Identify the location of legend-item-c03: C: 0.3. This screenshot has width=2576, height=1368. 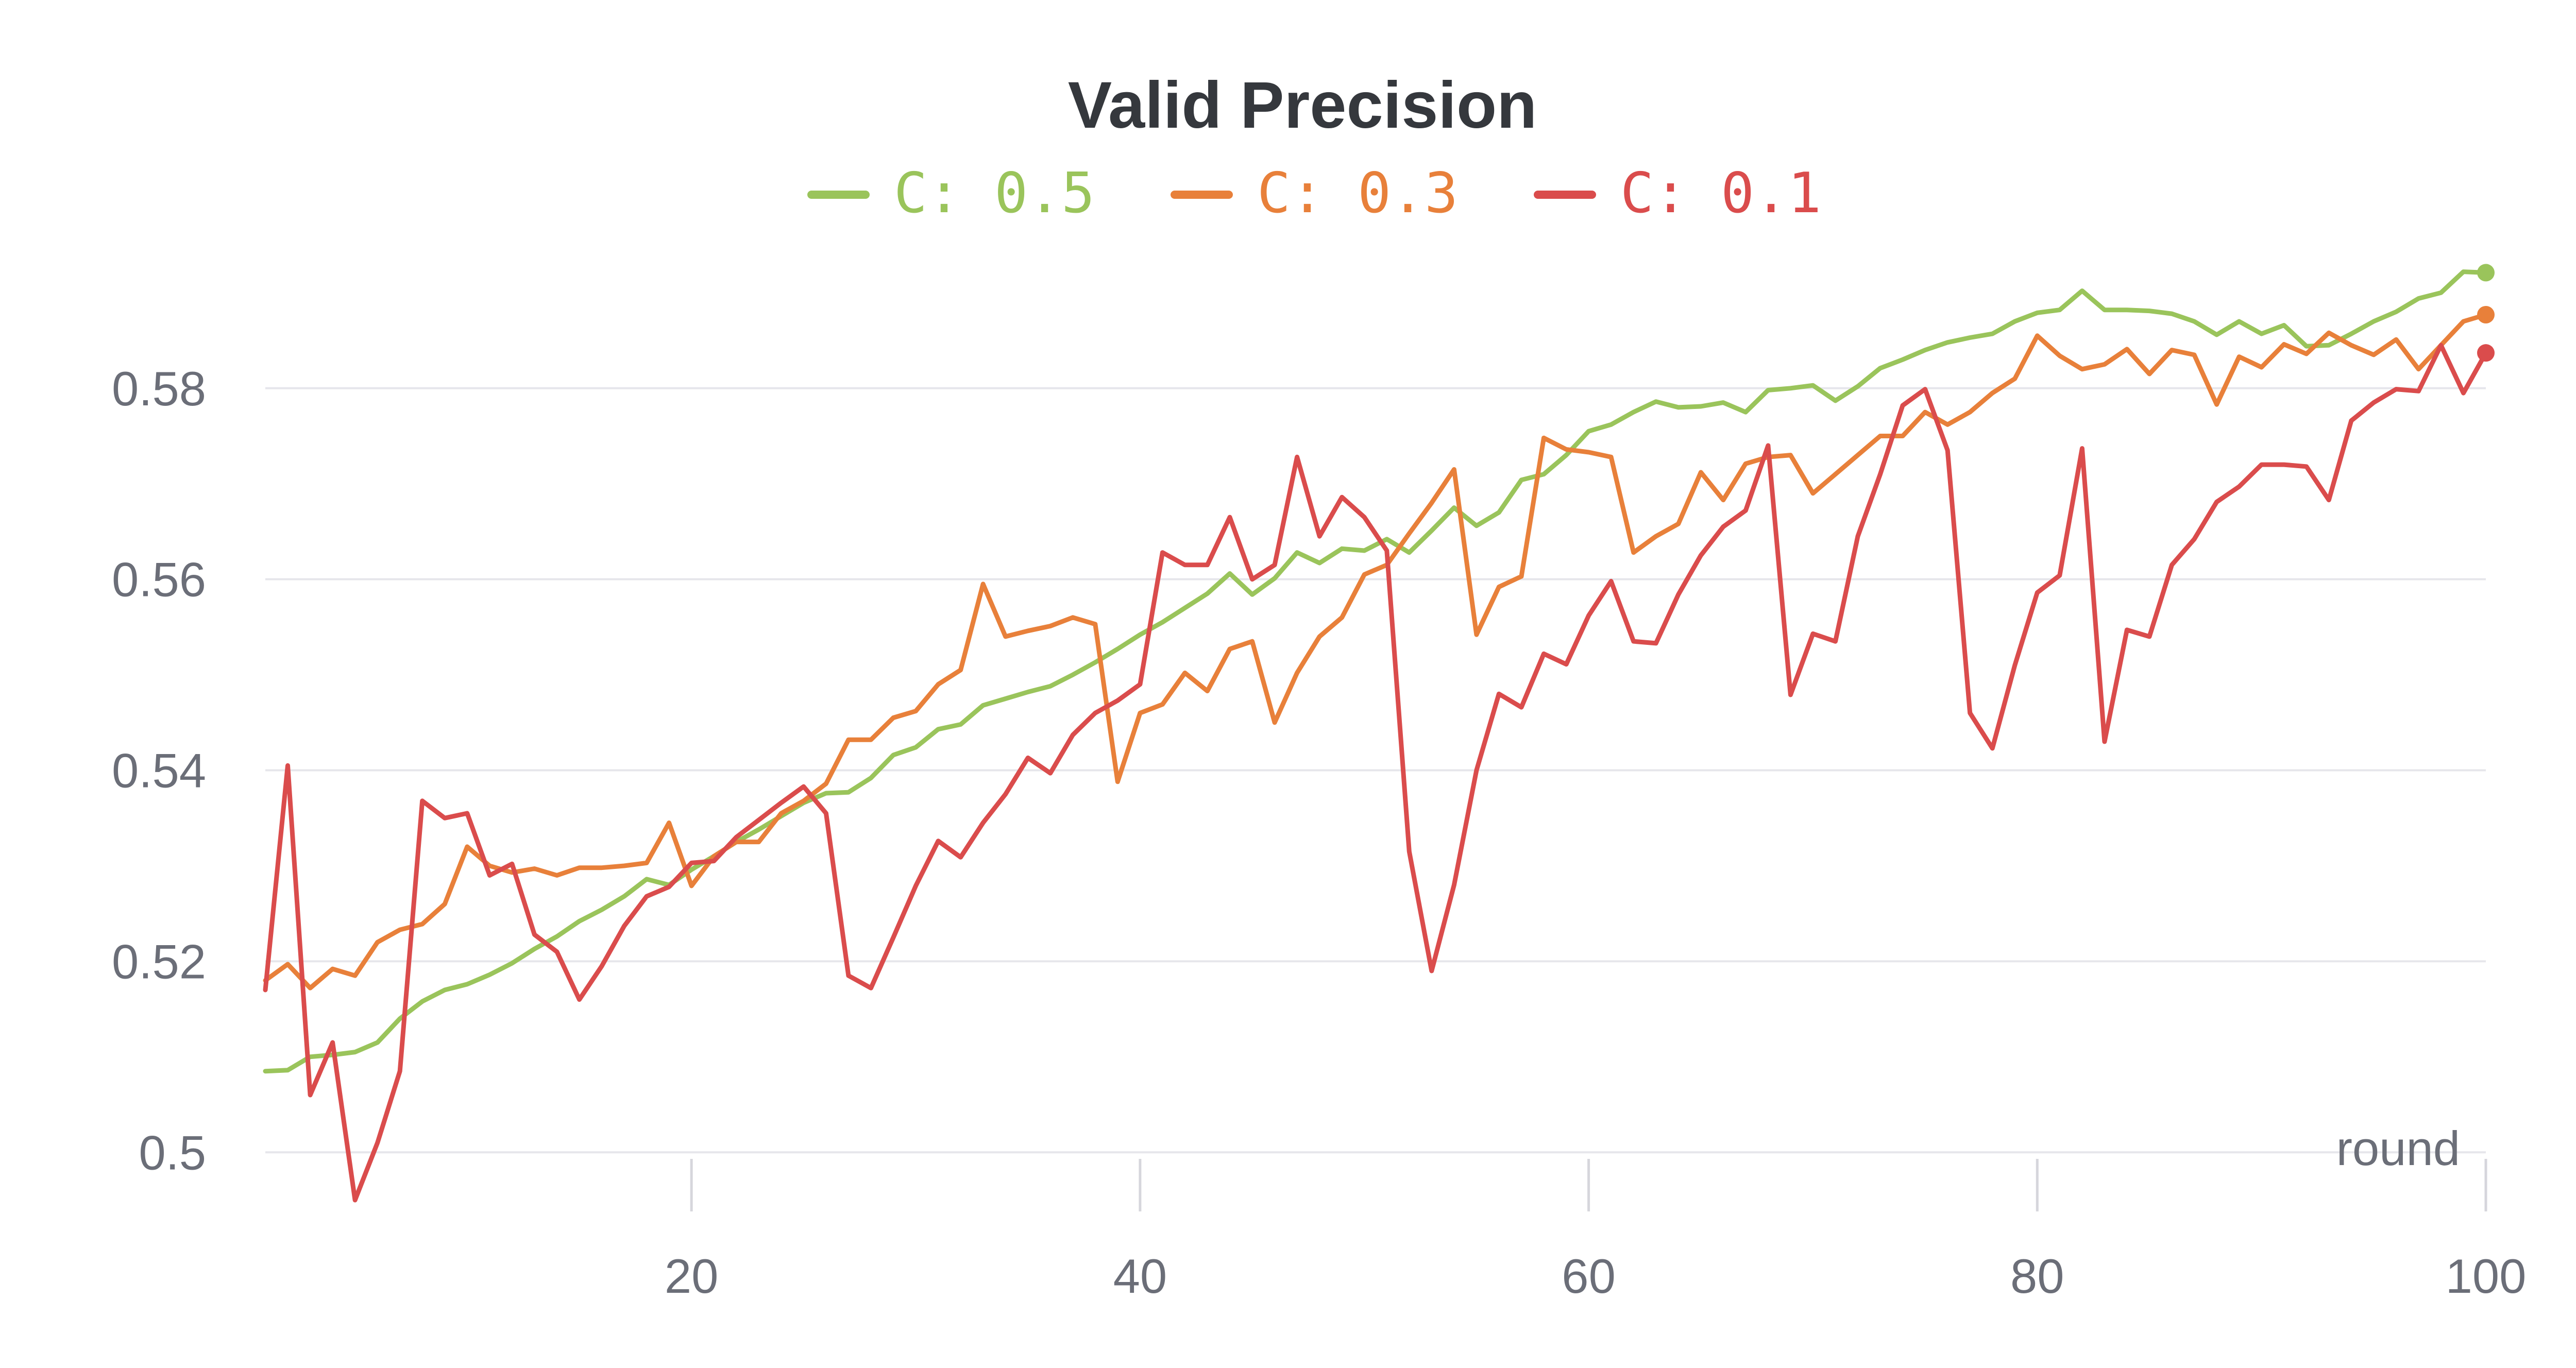
(1314, 193).